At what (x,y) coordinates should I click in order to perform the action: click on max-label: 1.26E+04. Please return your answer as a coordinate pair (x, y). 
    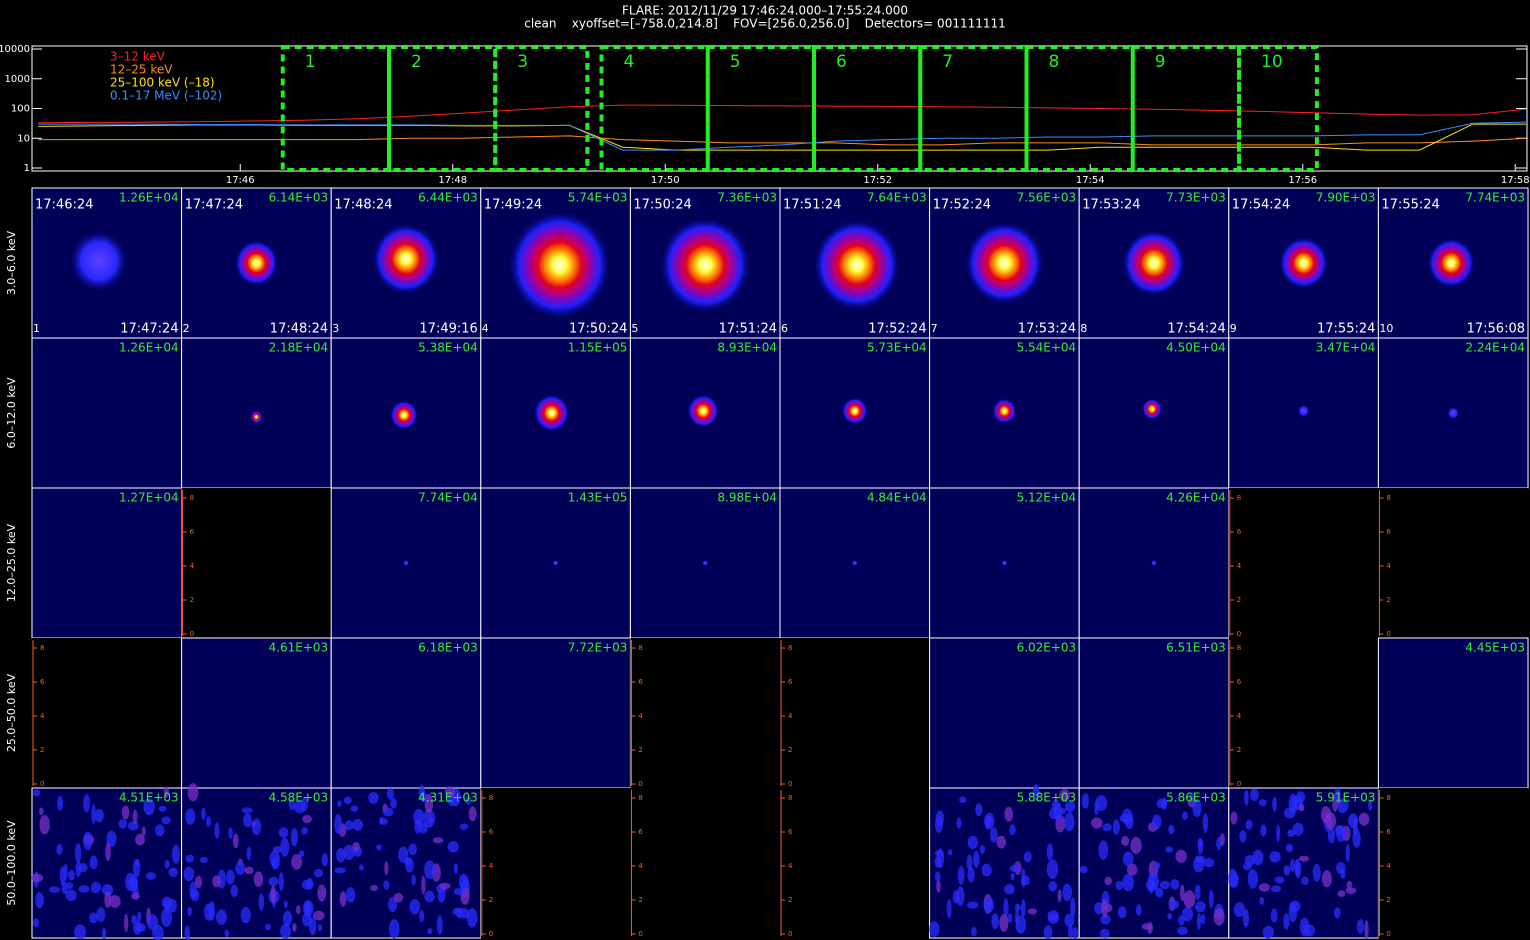
    Looking at the image, I should click on (149, 198).